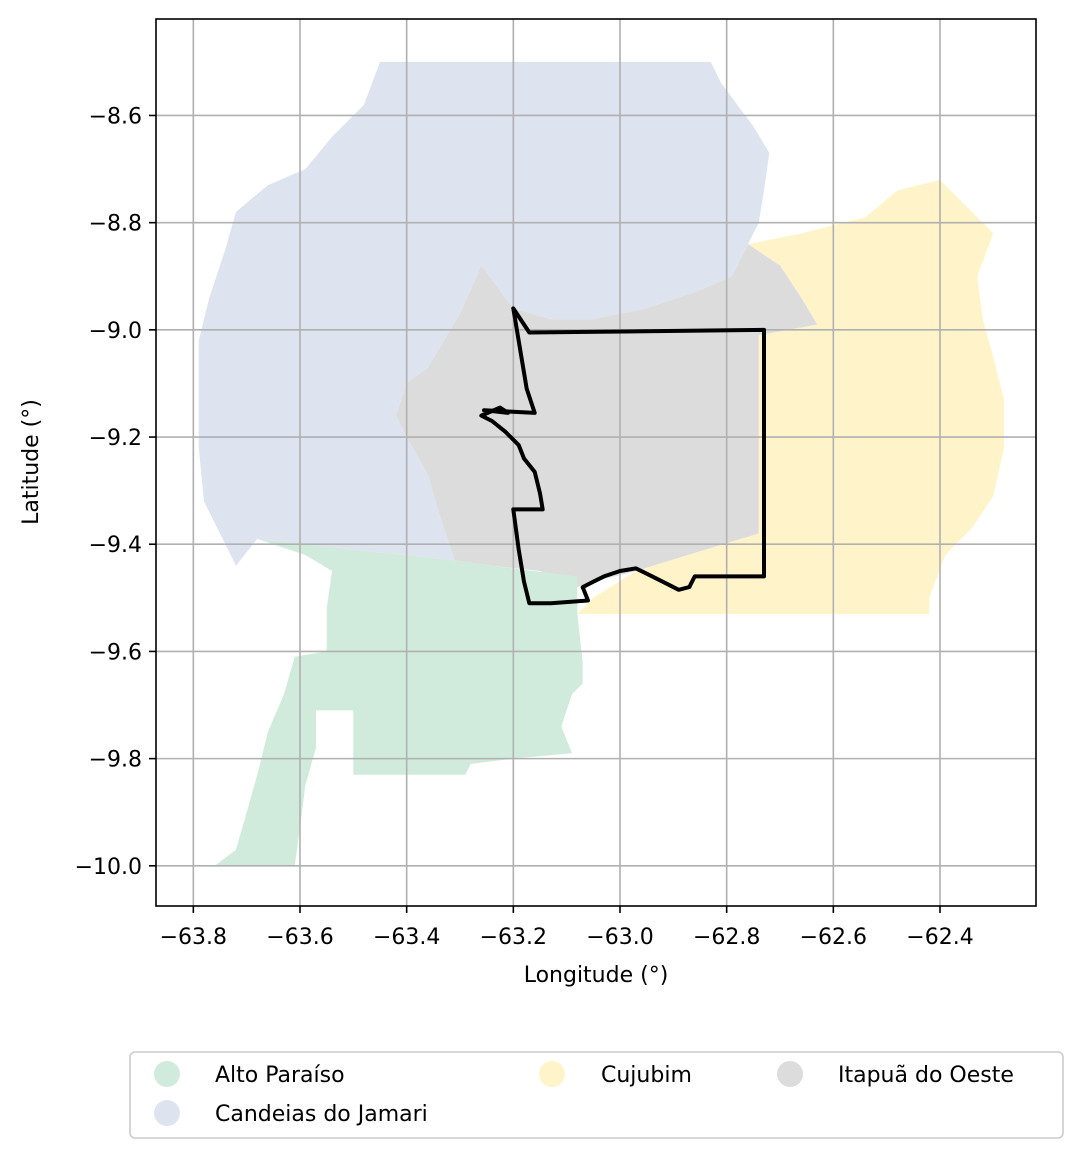 The height and width of the screenshot is (1158, 1081). Describe the element at coordinates (115, 652) in the screenshot. I see `y-tick-label: −9.6` at that location.